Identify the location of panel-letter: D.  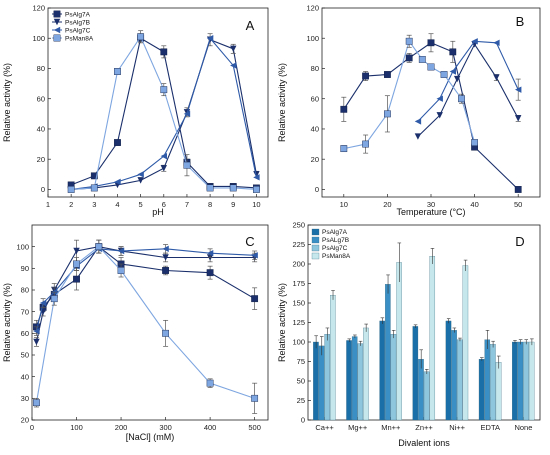
(519, 241).